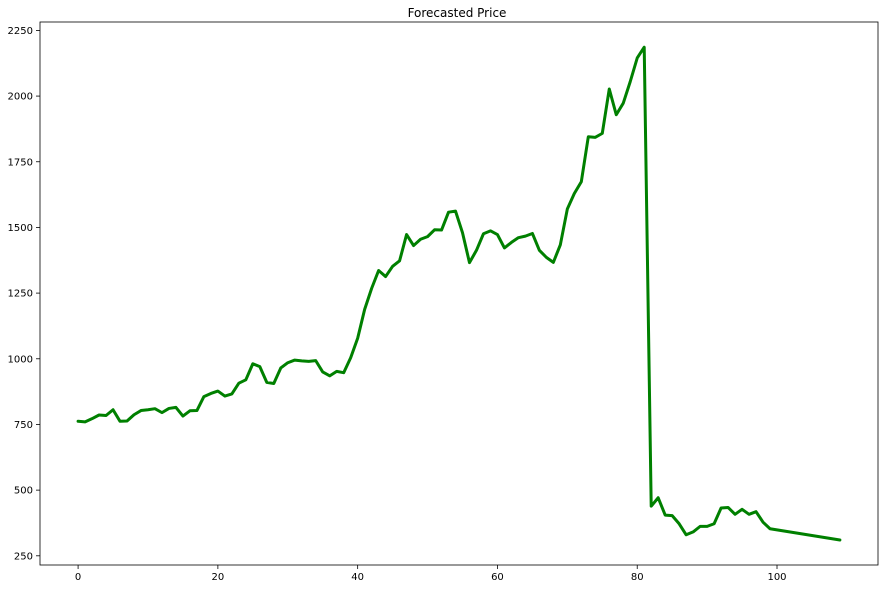 The height and width of the screenshot is (590, 883). What do you see at coordinates (20, 359) in the screenshot?
I see `y-tick-label: 1000` at bounding box center [20, 359].